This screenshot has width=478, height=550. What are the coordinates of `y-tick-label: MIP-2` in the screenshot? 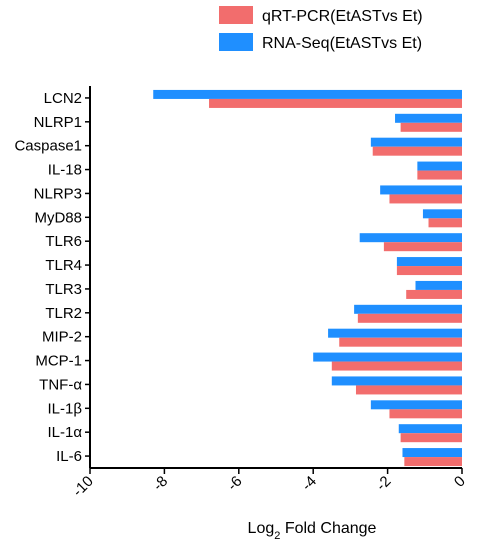 It's located at (62, 337).